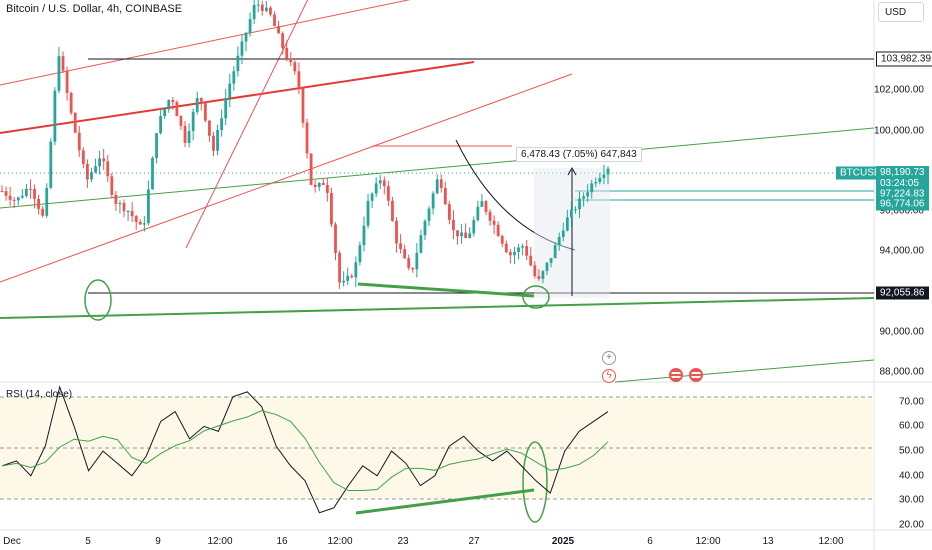  I want to click on time-axis-label: 27, so click(474, 541).